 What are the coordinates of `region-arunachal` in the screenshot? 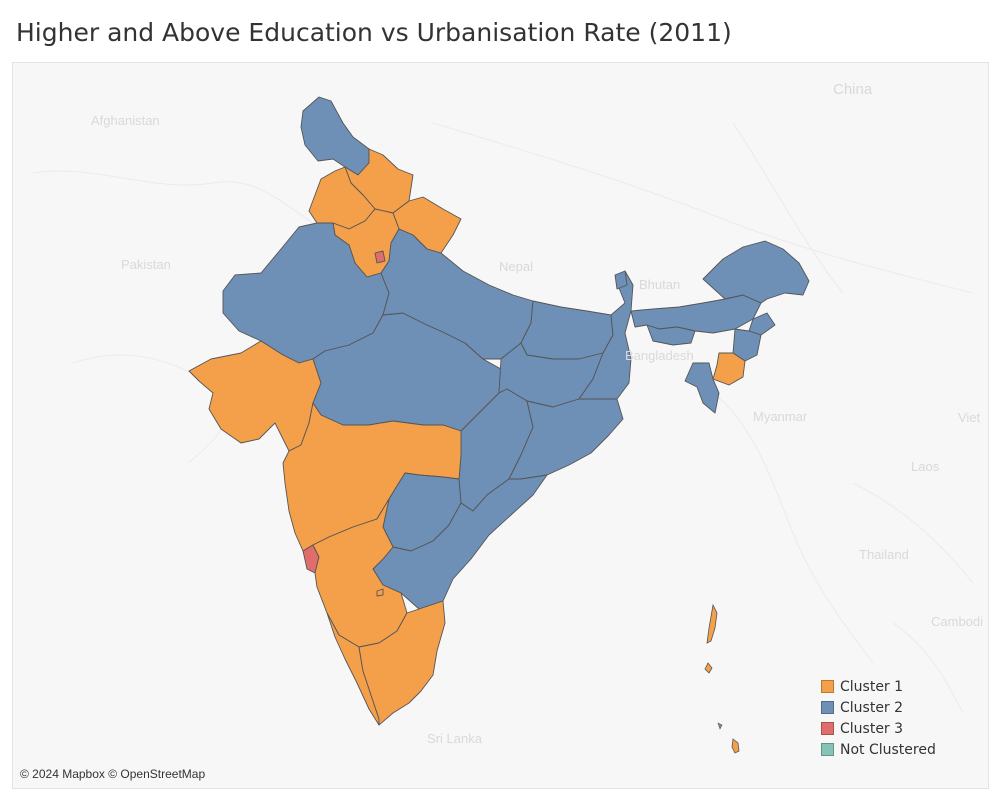 It's located at (756, 272).